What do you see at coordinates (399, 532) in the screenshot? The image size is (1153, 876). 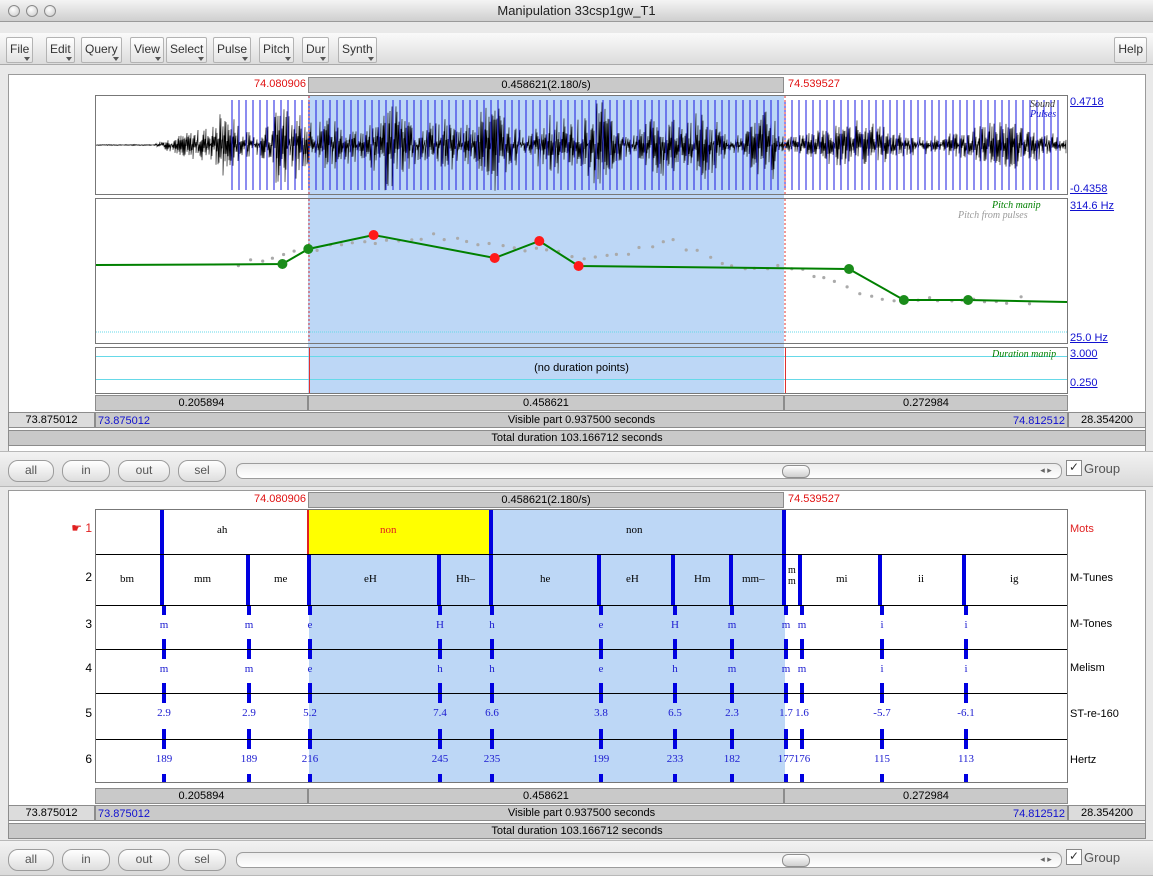 I see `highlighted-interval` at bounding box center [399, 532].